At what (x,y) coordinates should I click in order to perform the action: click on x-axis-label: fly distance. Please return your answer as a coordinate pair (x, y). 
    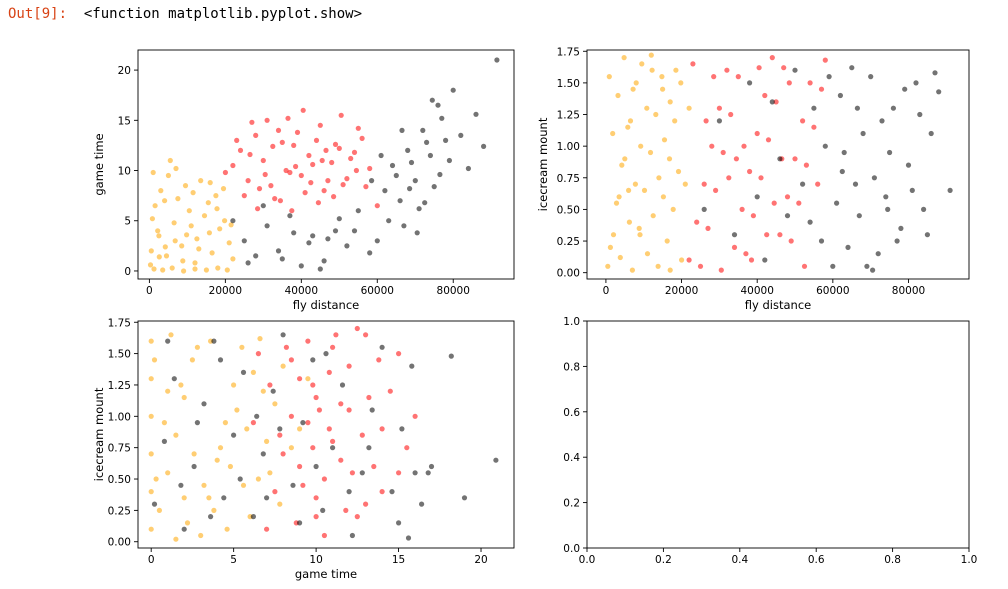
    Looking at the image, I should click on (326, 305).